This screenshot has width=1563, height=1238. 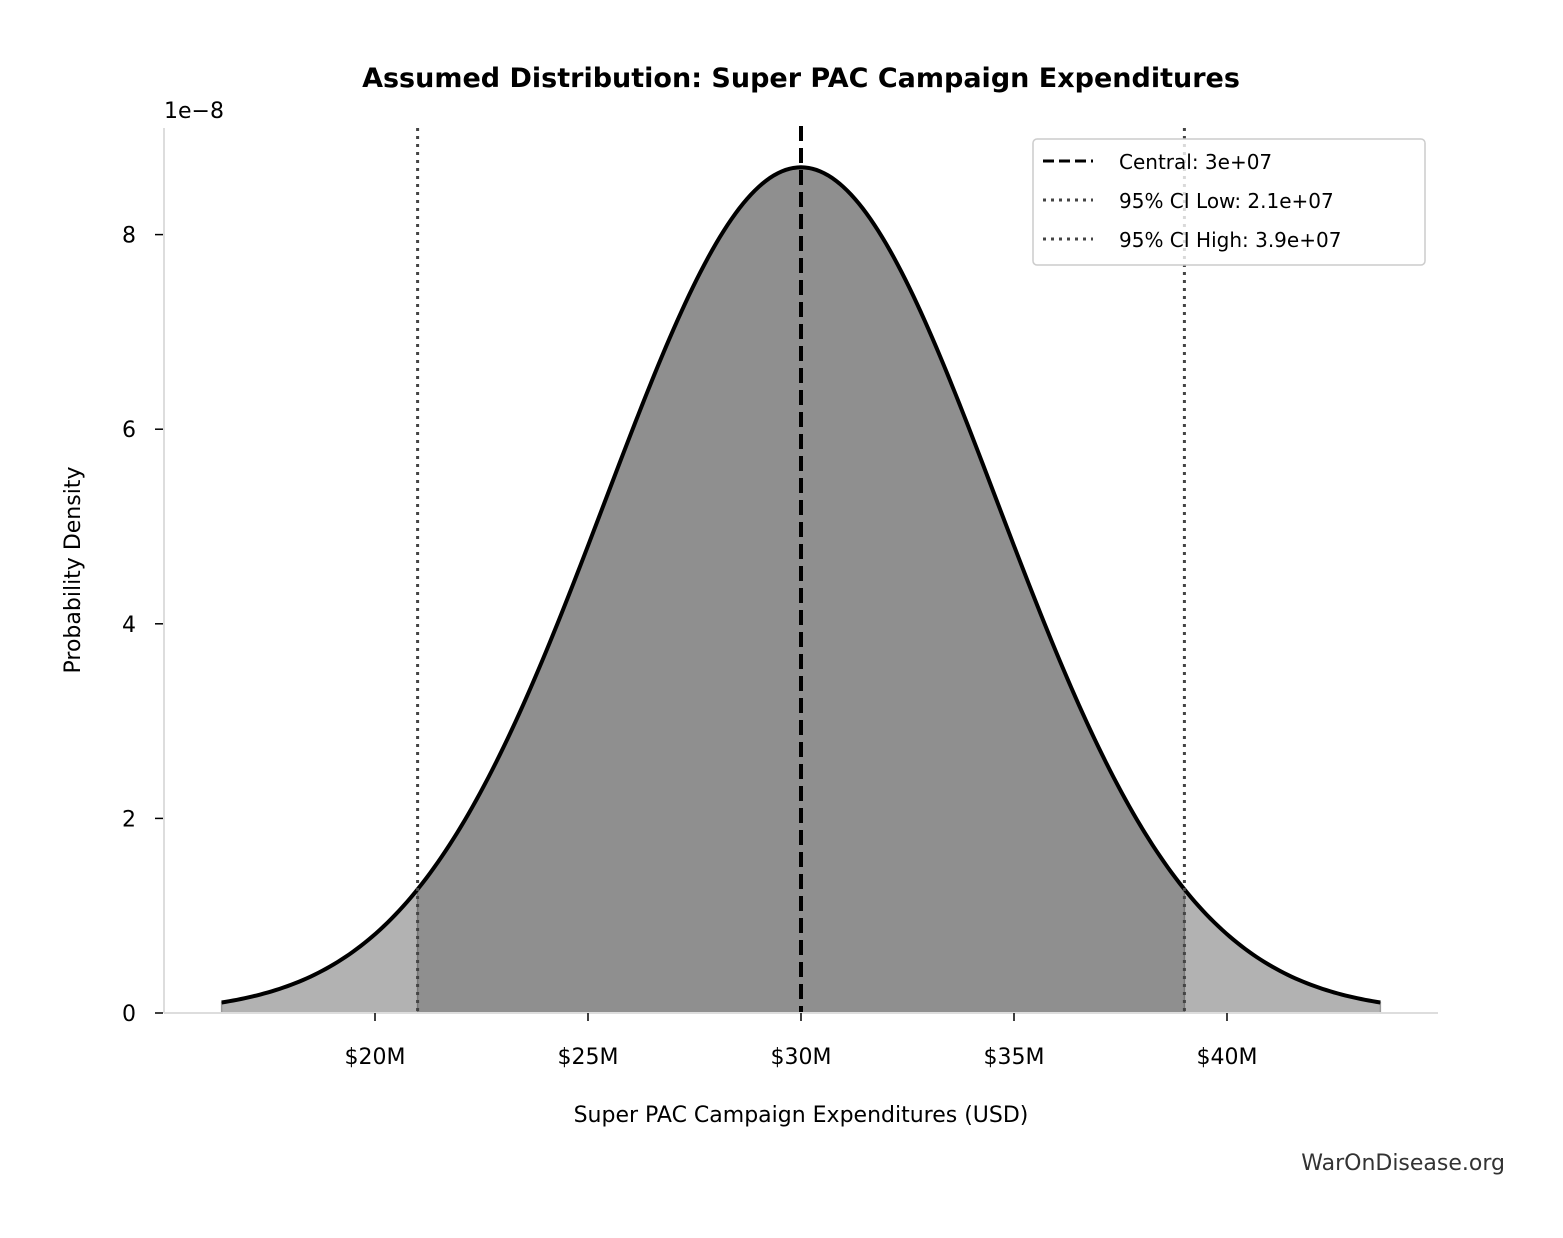 What do you see at coordinates (375, 1057) in the screenshot?
I see `x-tick-label: $20M` at bounding box center [375, 1057].